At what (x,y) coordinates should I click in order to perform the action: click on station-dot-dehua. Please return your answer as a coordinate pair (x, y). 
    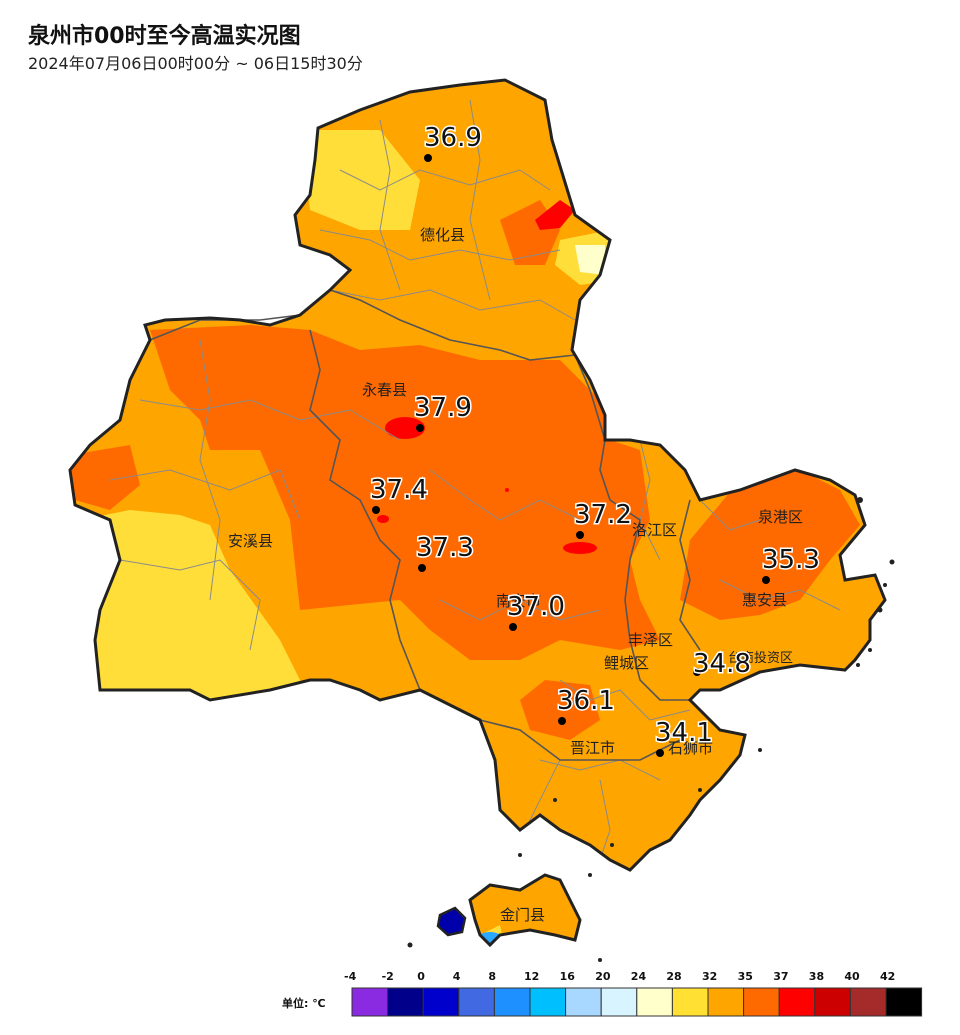
    Looking at the image, I should click on (428, 158).